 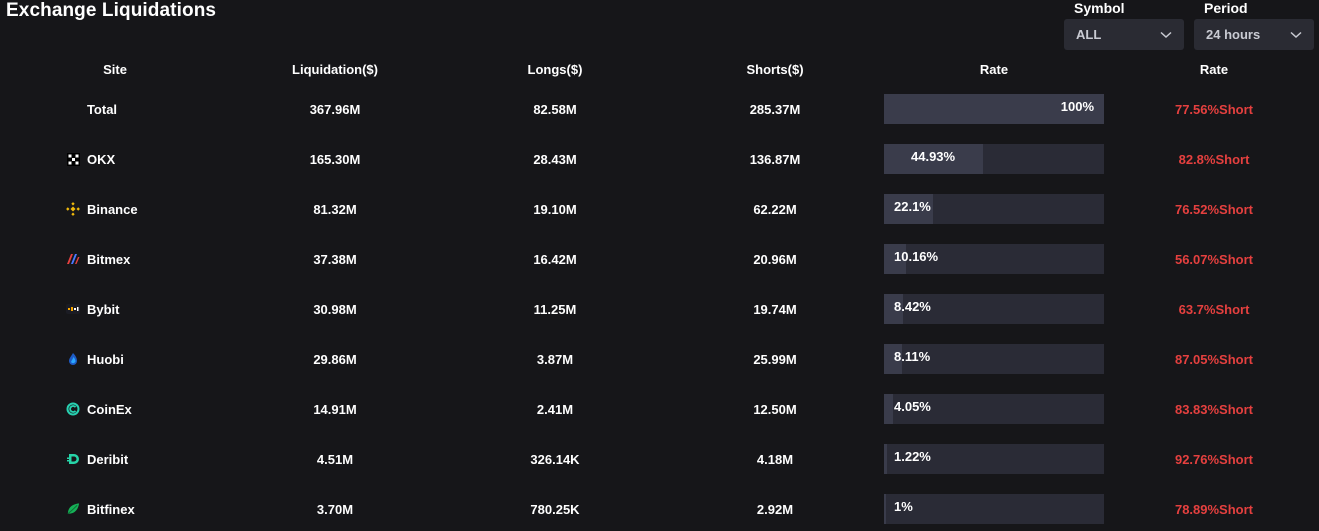 I want to click on period-select-value: 24 hours, so click(x=1233, y=34).